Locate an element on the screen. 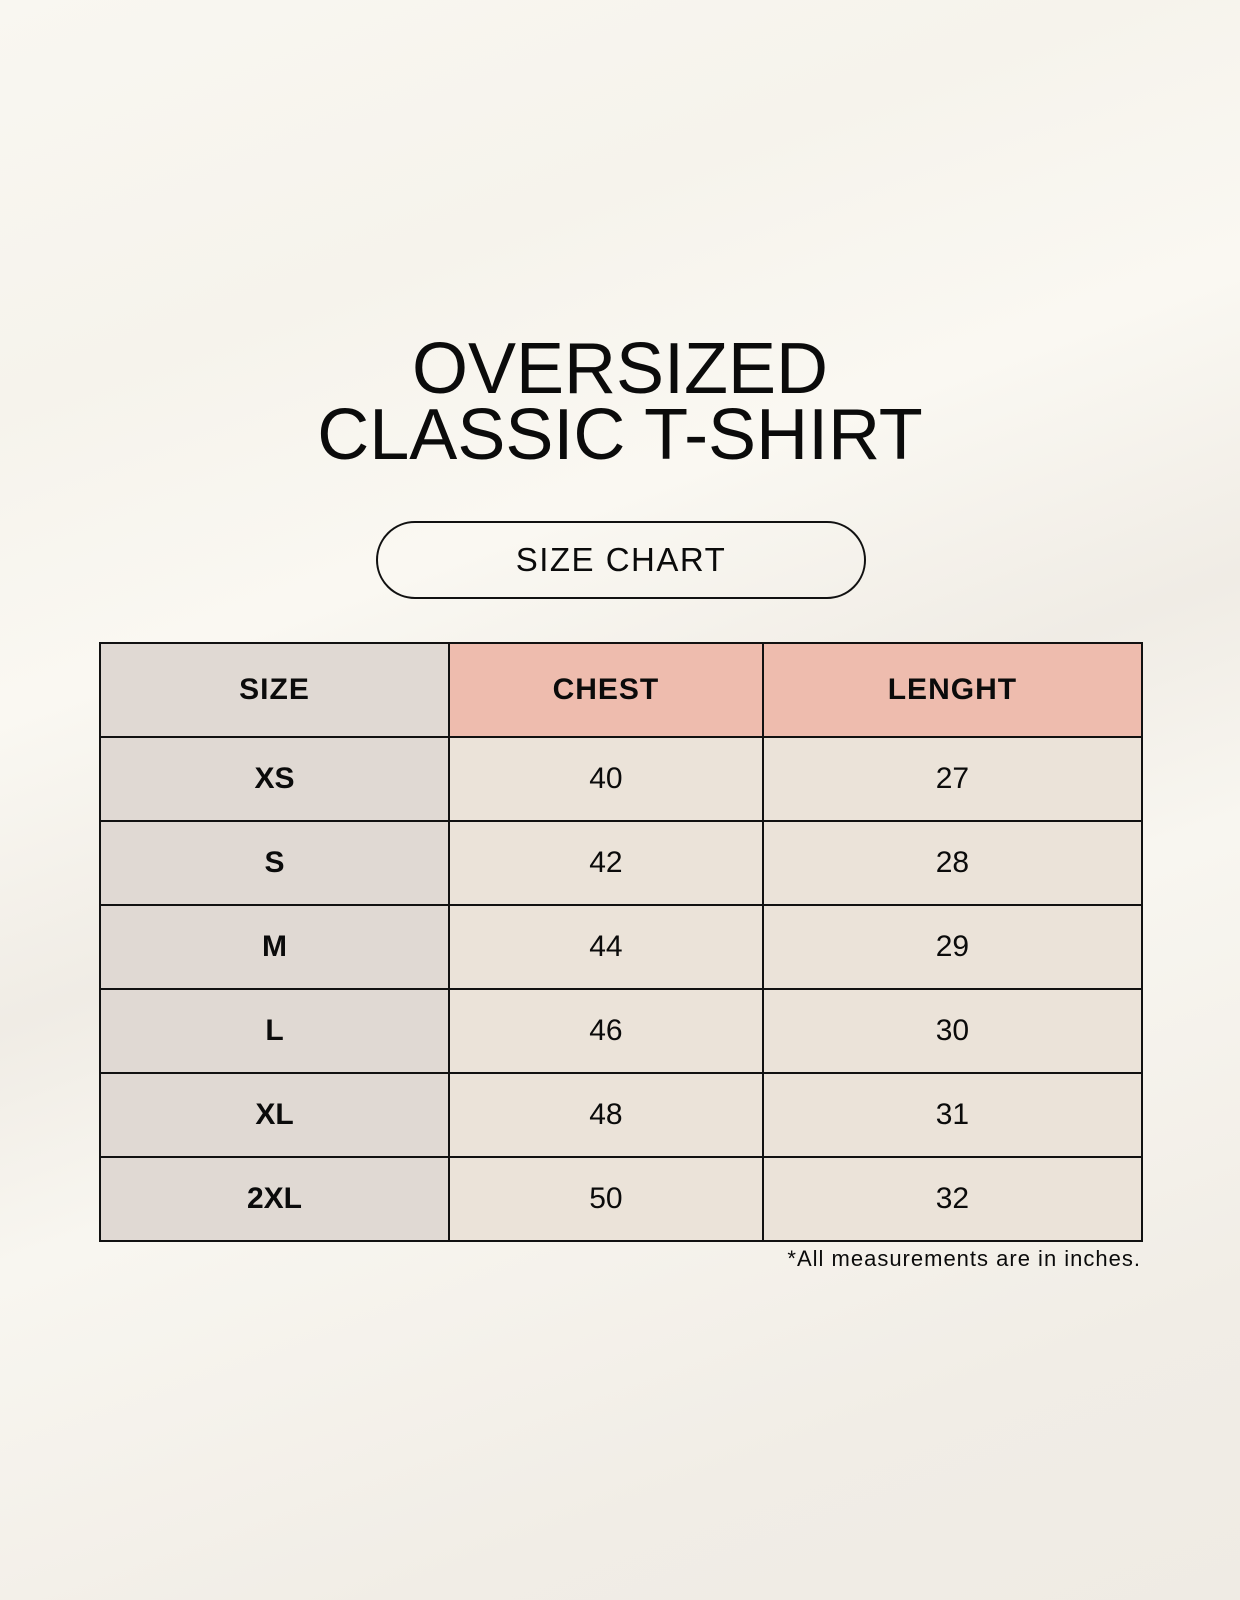  table-row: XS 40 27 is located at coordinates (621, 779).